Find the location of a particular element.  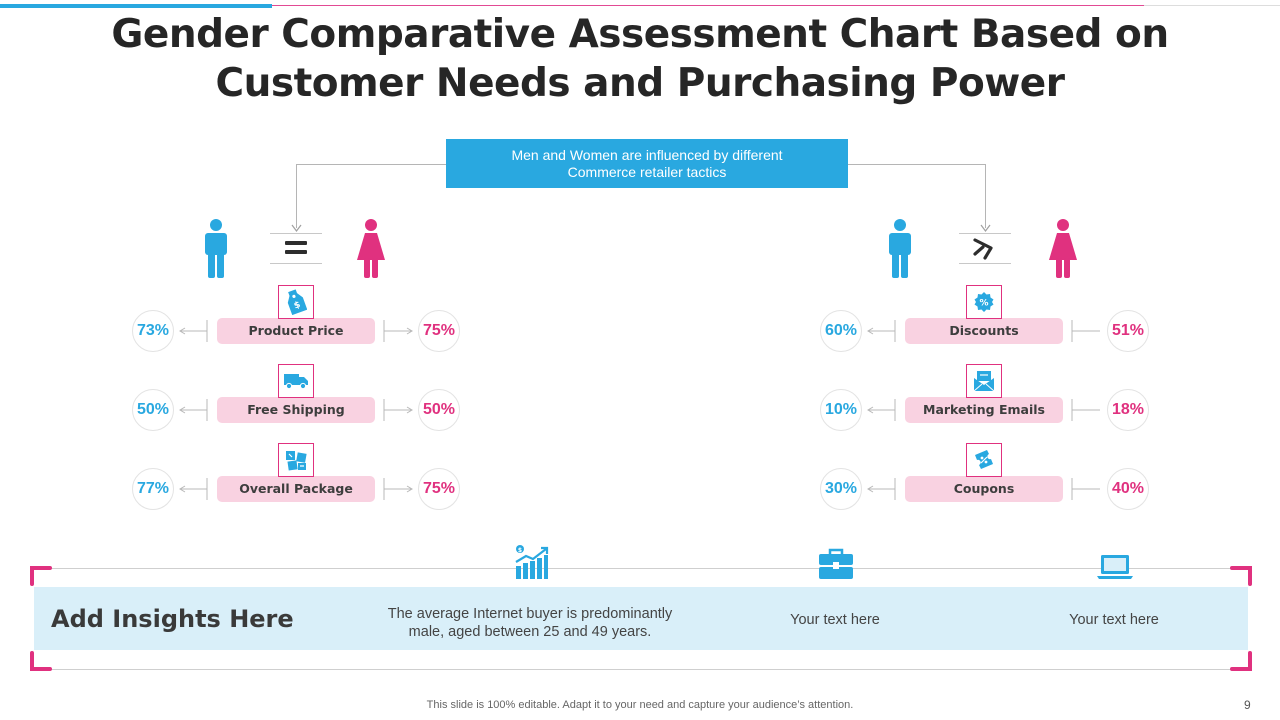

factor-label: Discounts is located at coordinates (984, 330).